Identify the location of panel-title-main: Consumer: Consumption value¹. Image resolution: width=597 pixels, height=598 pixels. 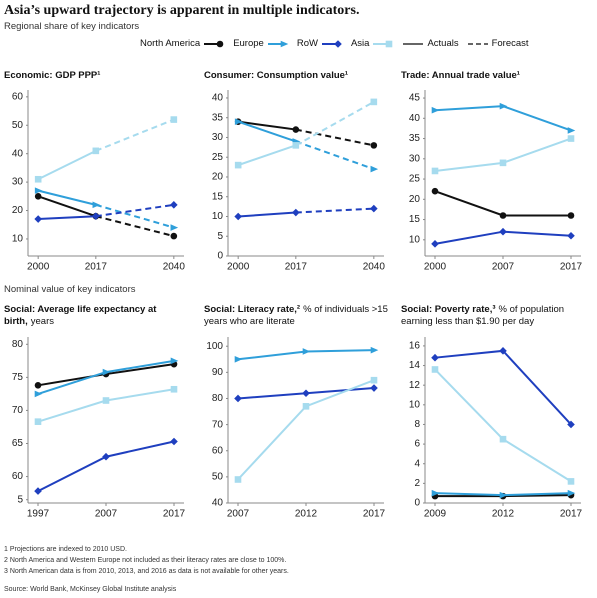
(276, 75).